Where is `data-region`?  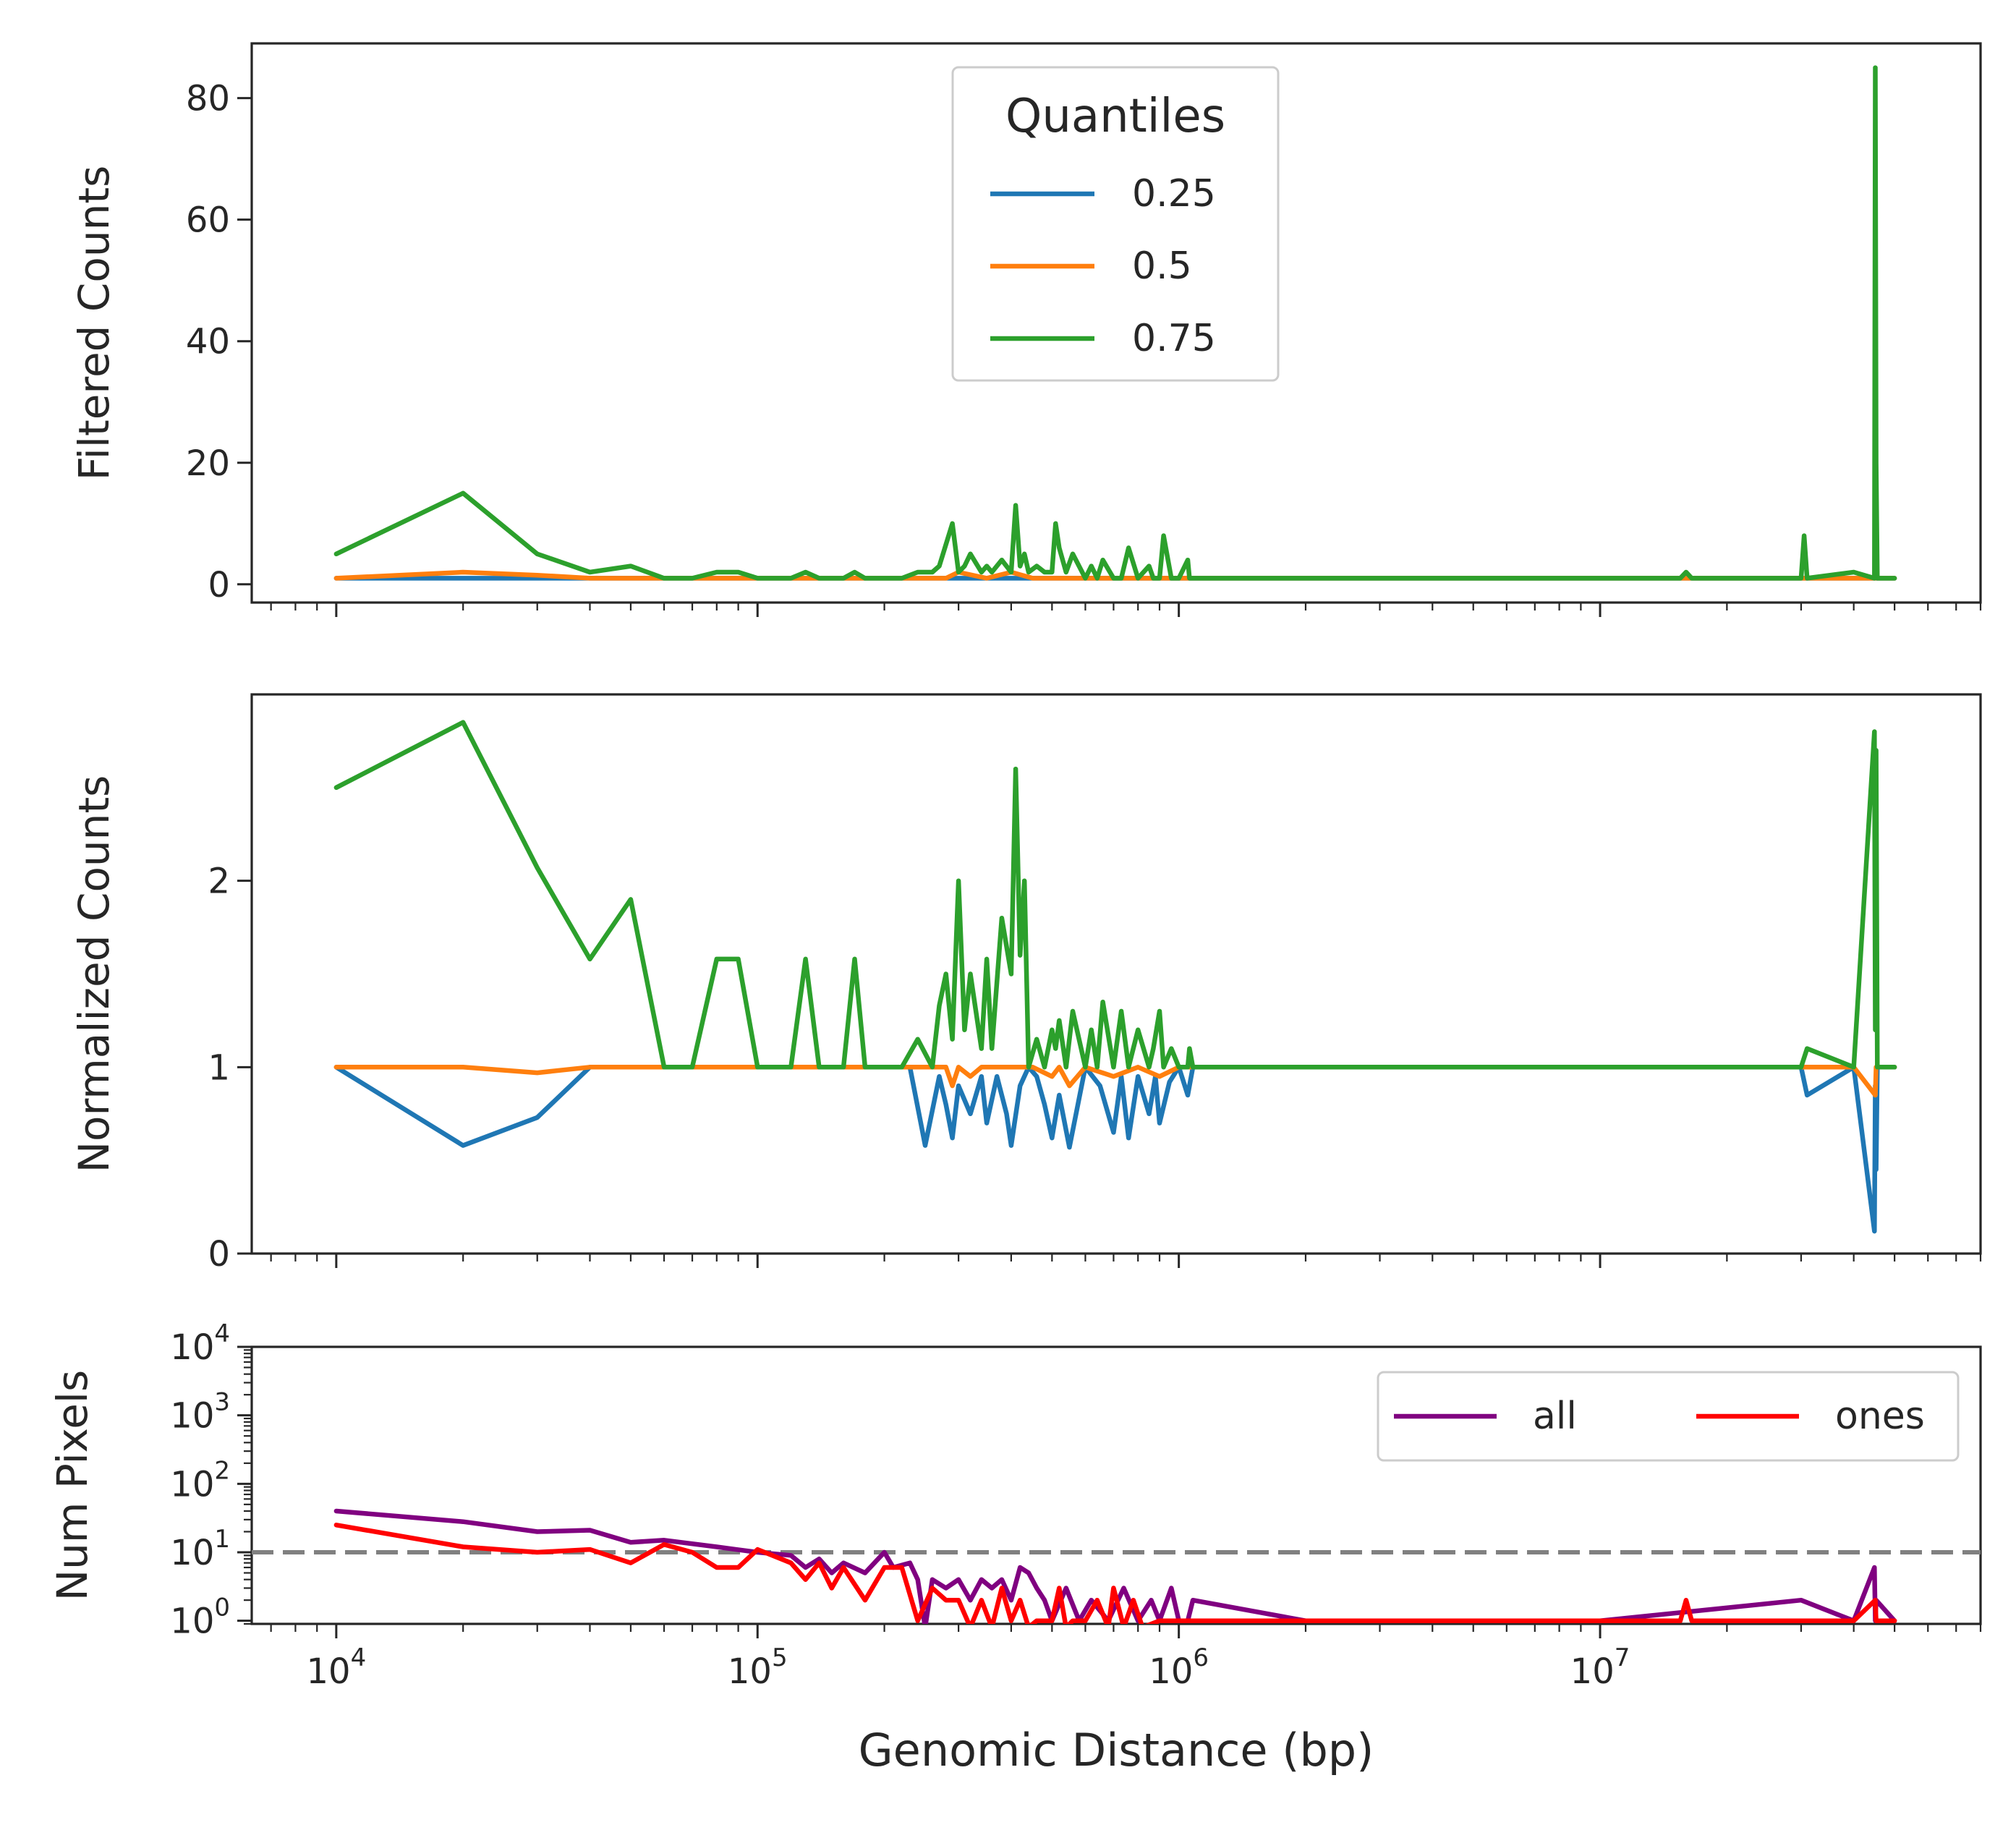 data-region is located at coordinates (1116, 1566).